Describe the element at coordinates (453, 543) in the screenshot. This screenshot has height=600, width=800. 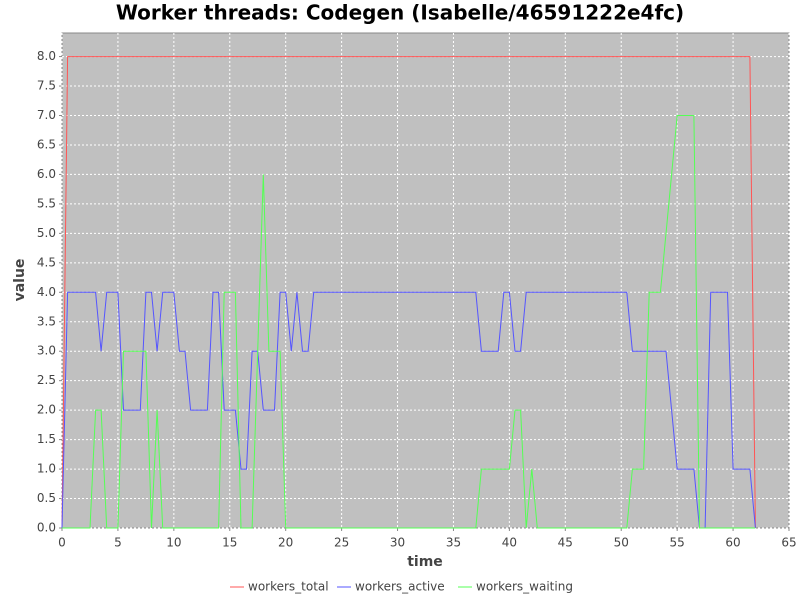
I see `x-tick-label: 35` at that location.